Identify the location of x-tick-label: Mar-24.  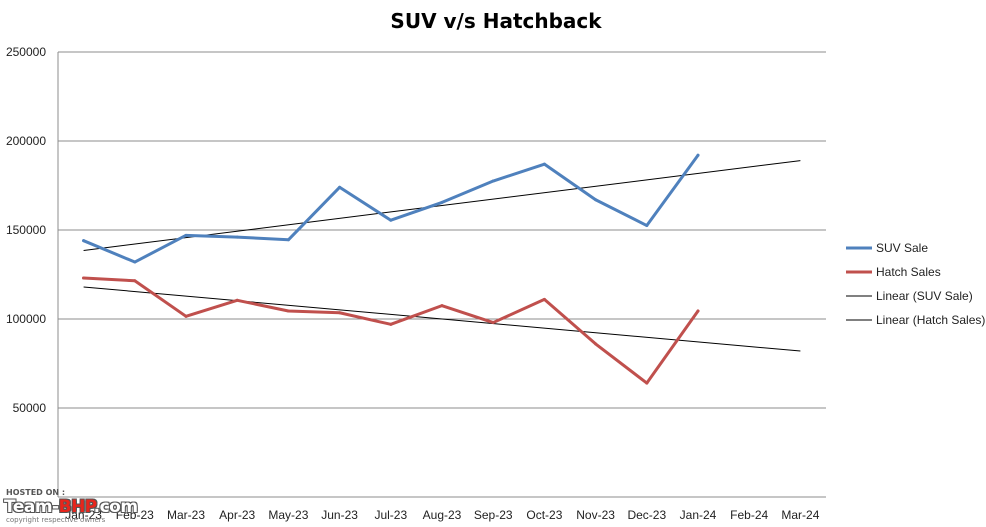
(800, 515).